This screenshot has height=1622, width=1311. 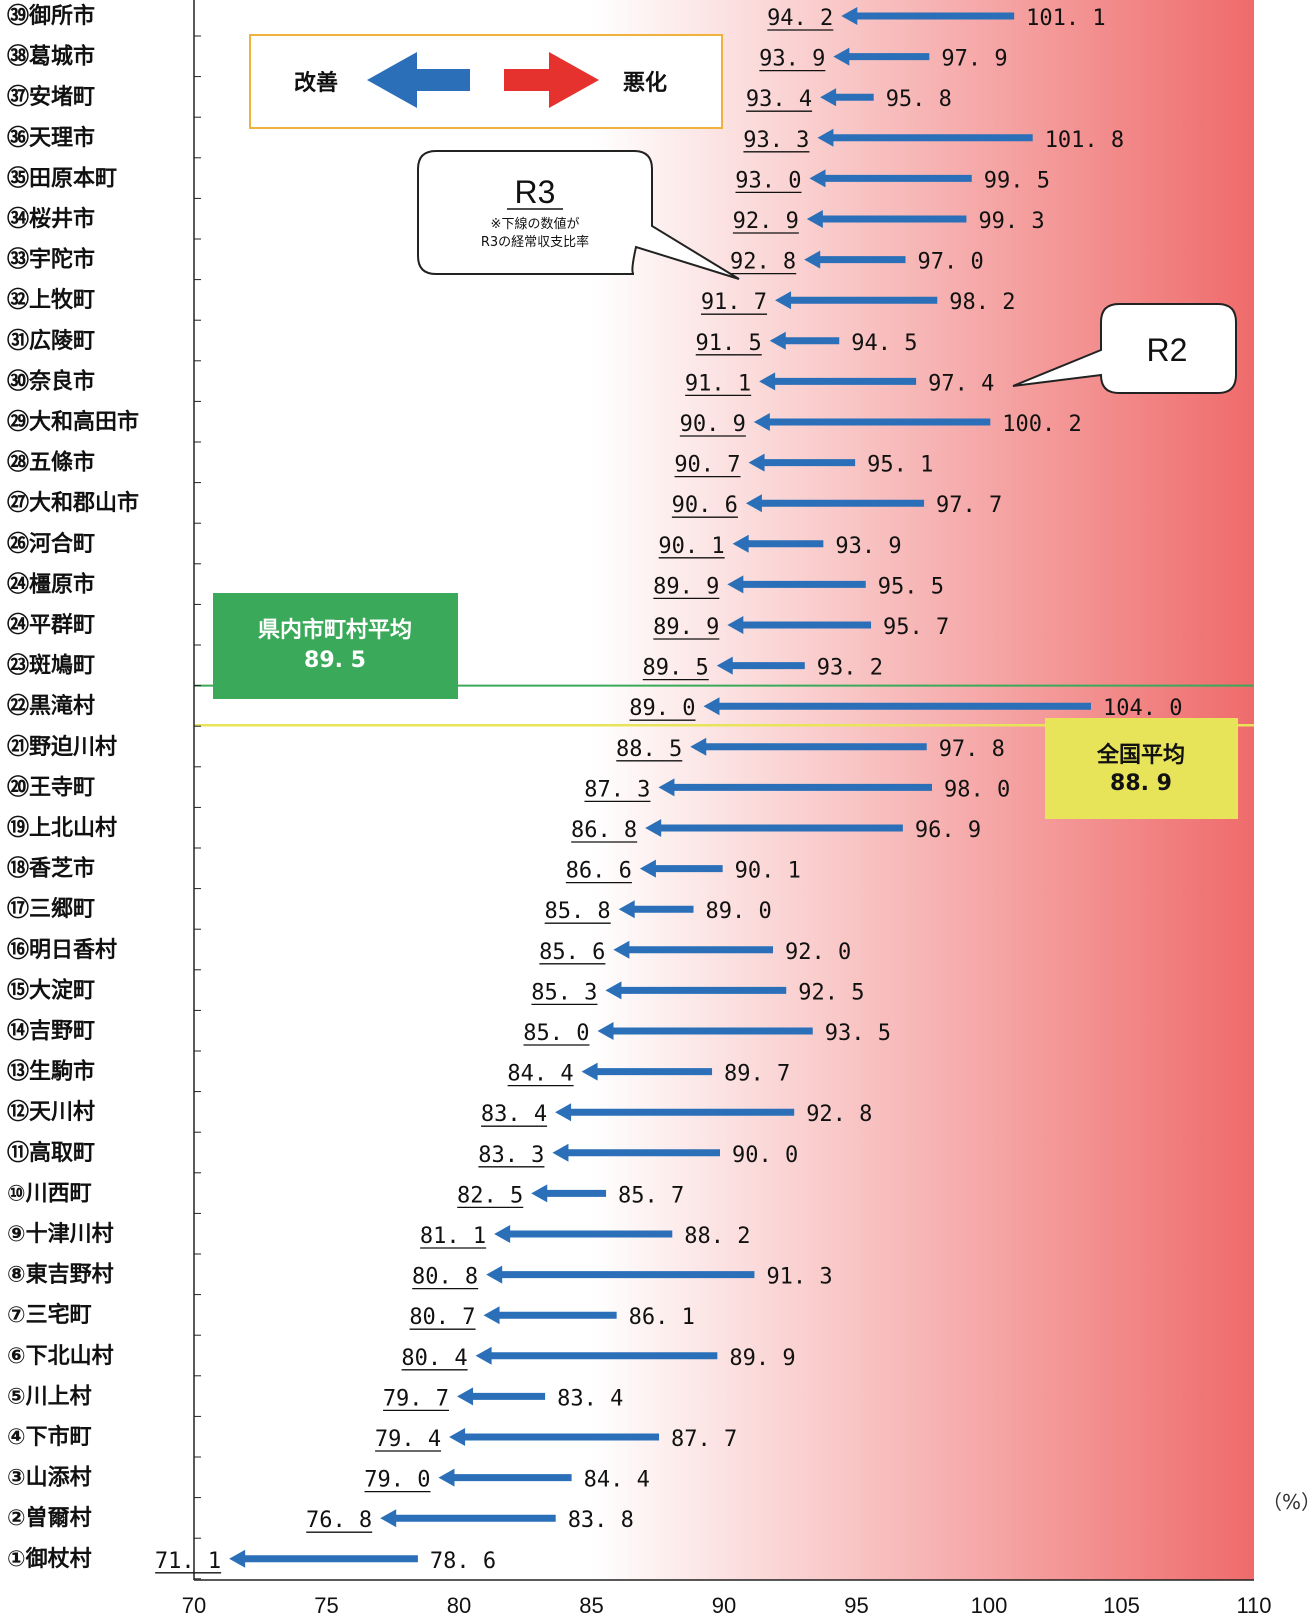 What do you see at coordinates (982, 302) in the screenshot?
I see `r2-value: 98. 2` at bounding box center [982, 302].